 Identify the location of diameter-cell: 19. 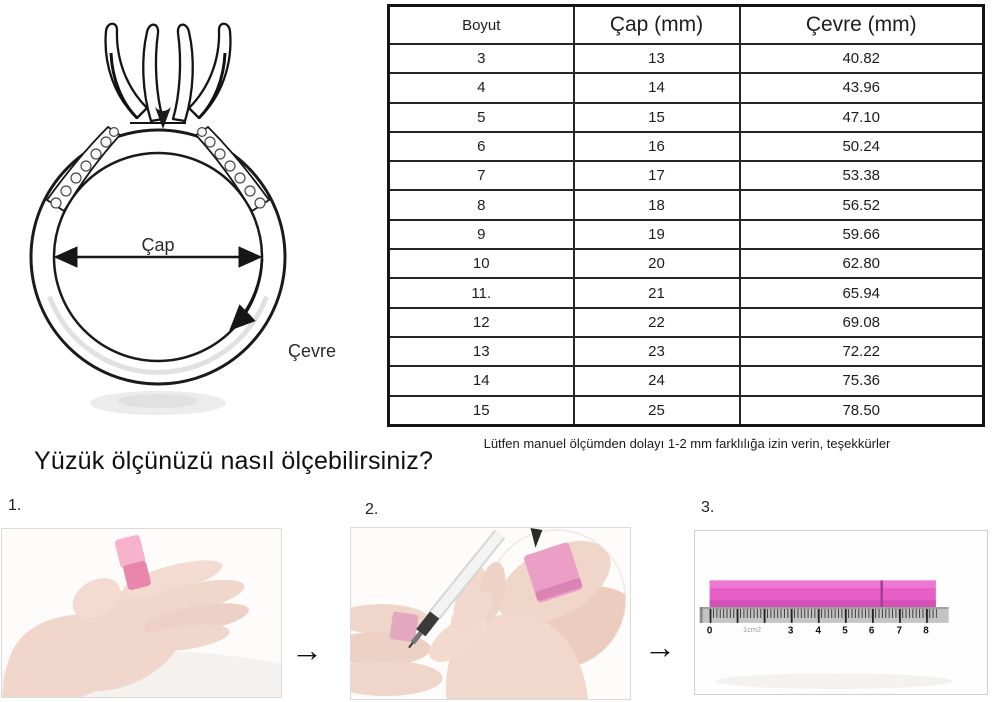
(656, 234).